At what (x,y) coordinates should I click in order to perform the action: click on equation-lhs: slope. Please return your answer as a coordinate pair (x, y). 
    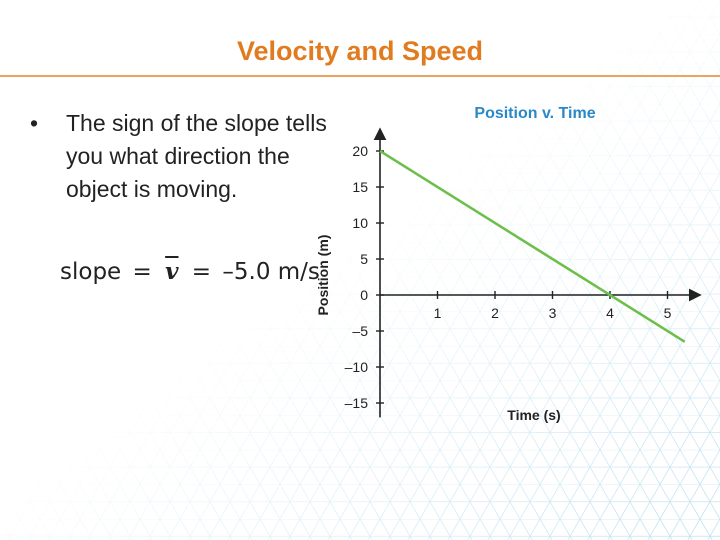
    Looking at the image, I should click on (91, 272).